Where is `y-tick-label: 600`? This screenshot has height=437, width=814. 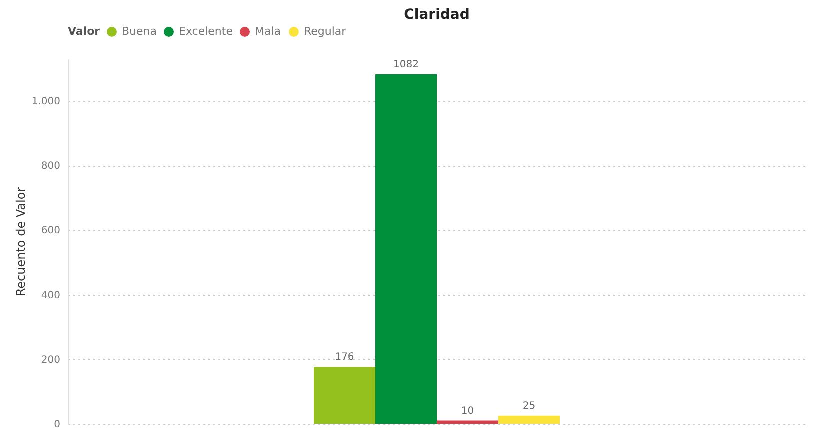
y-tick-label: 600 is located at coordinates (50, 231).